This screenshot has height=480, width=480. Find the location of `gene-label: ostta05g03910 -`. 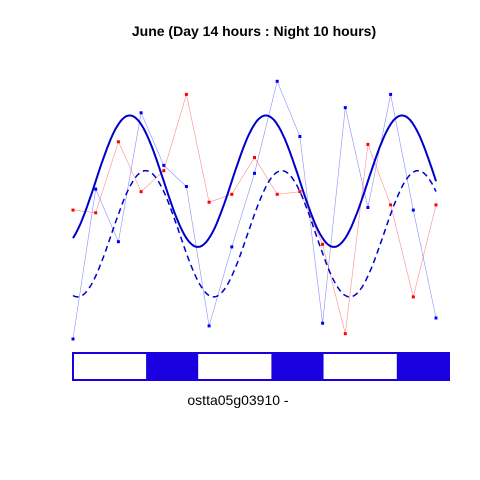

gene-label: ostta05g03910 - is located at coordinates (238, 400).